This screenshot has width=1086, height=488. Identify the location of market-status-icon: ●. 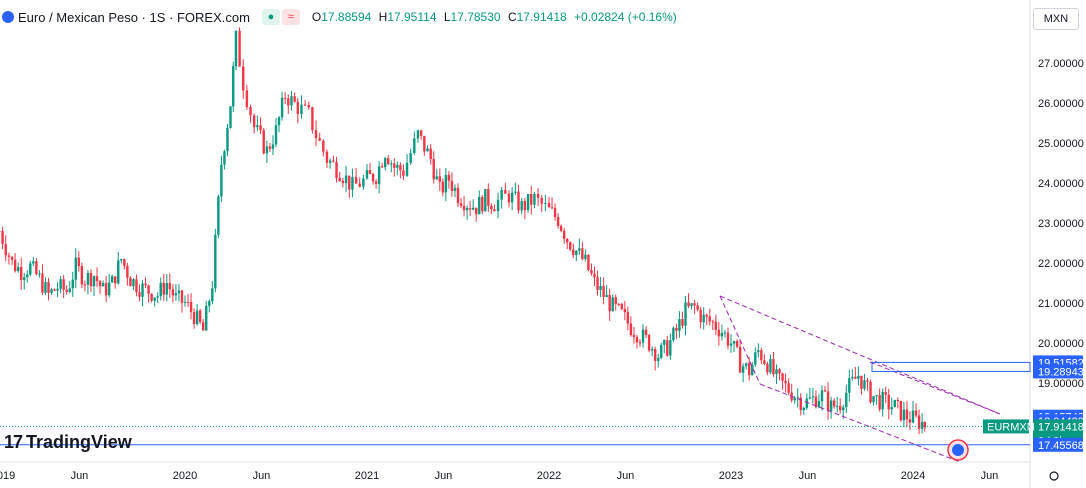
(270, 17).